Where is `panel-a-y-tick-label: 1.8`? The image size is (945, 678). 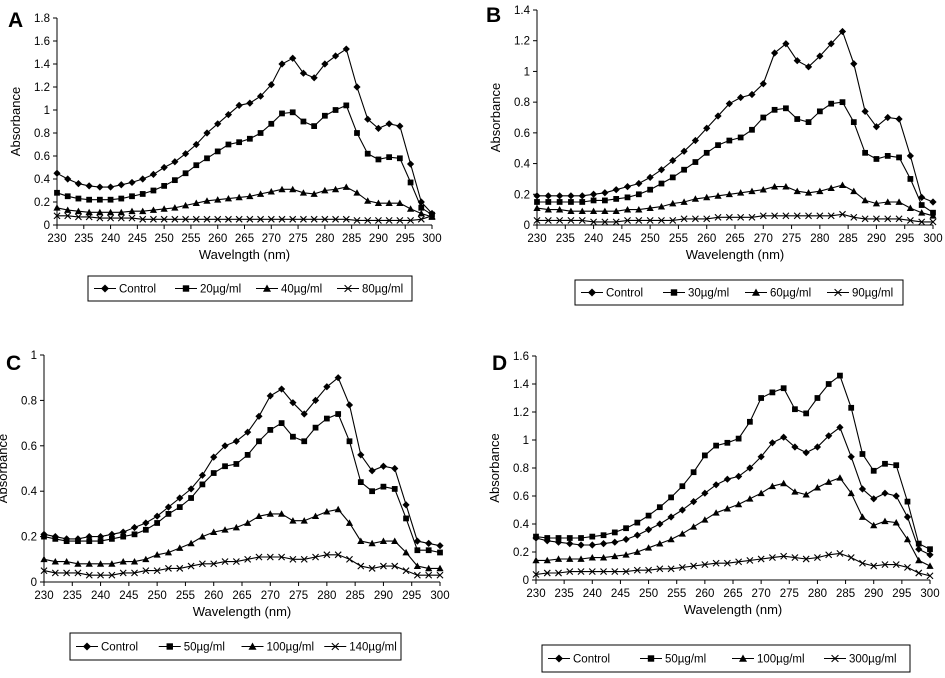 panel-a-y-tick-label: 1.8 is located at coordinates (42, 19).